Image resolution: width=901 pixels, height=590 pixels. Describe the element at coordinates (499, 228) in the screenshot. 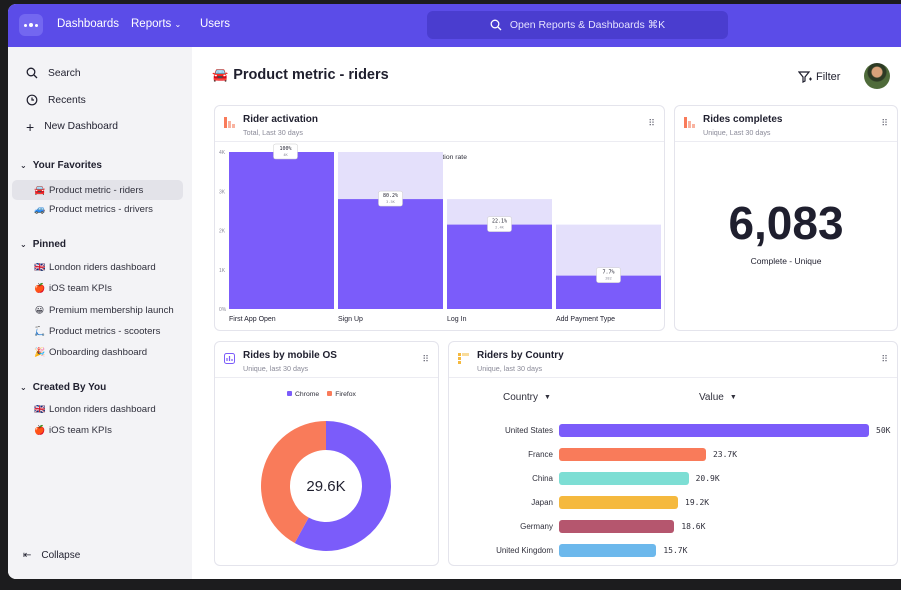

I see `completion-count-label: 2.4K` at that location.